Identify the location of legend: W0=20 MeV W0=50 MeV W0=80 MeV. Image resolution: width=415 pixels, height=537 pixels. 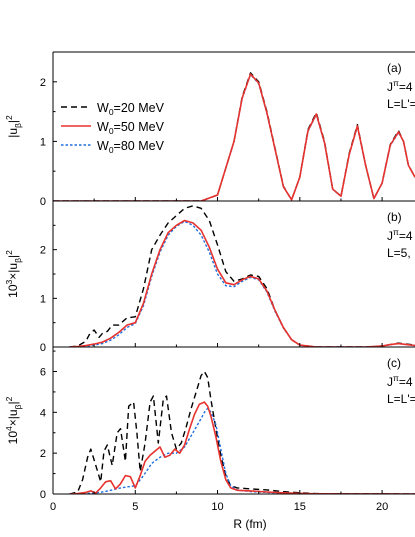
(113, 128).